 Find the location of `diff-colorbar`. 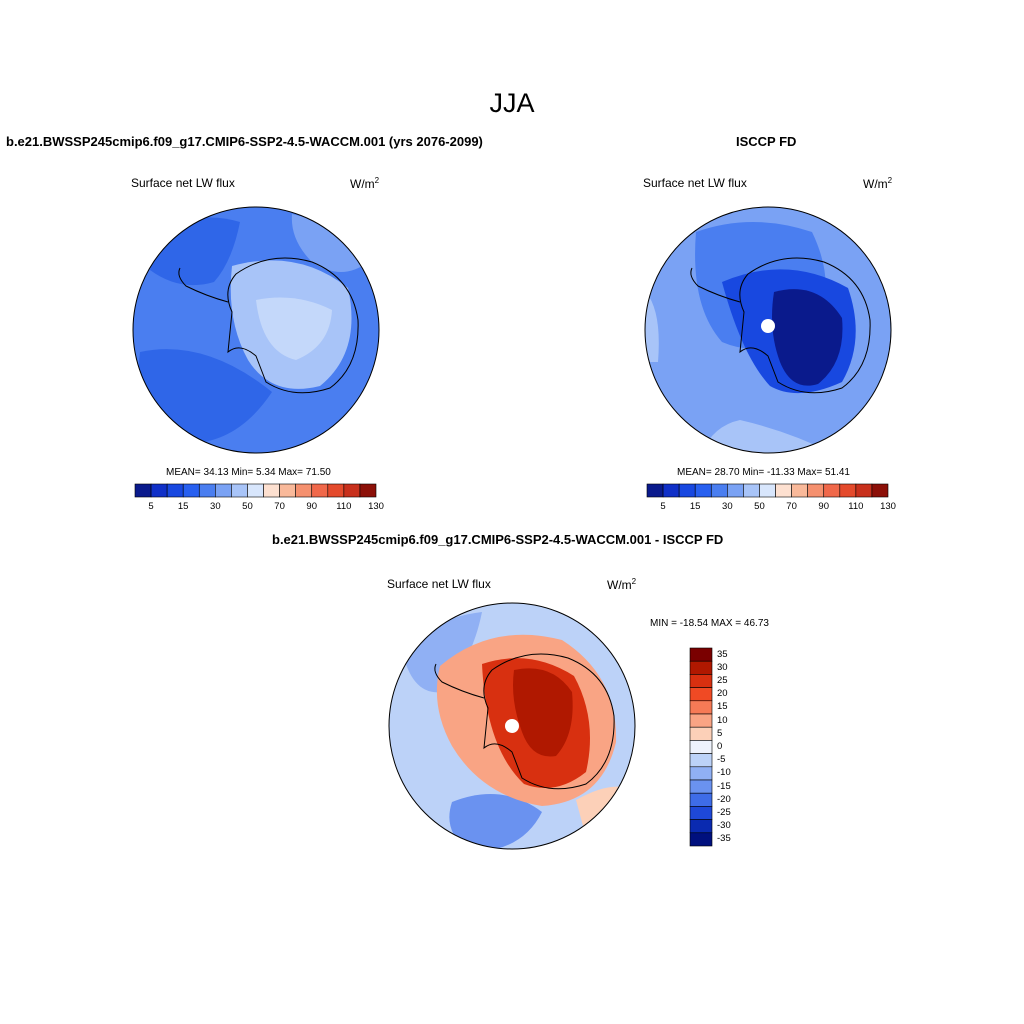

diff-colorbar is located at coordinates (701, 747).